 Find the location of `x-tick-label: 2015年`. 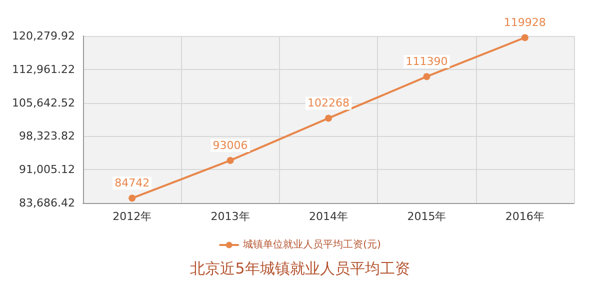

x-tick-label: 2015年 is located at coordinates (426, 216).